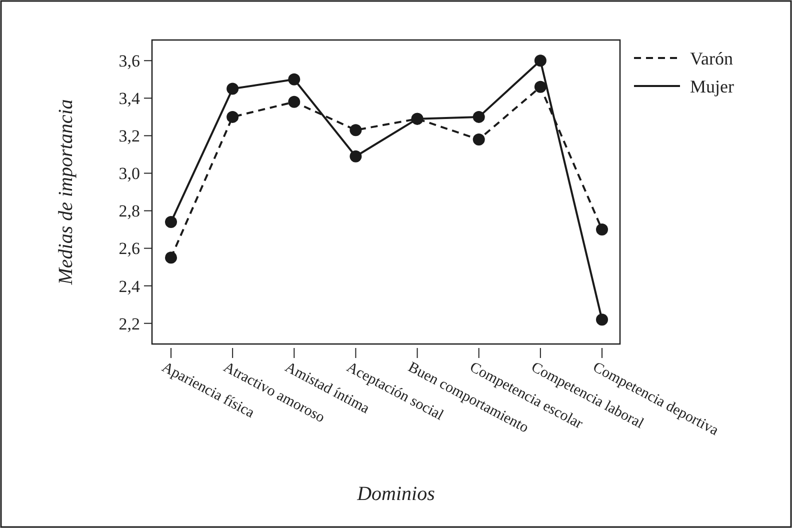  Describe the element at coordinates (129, 174) in the screenshot. I see `y-tick-label: 3,0` at that location.